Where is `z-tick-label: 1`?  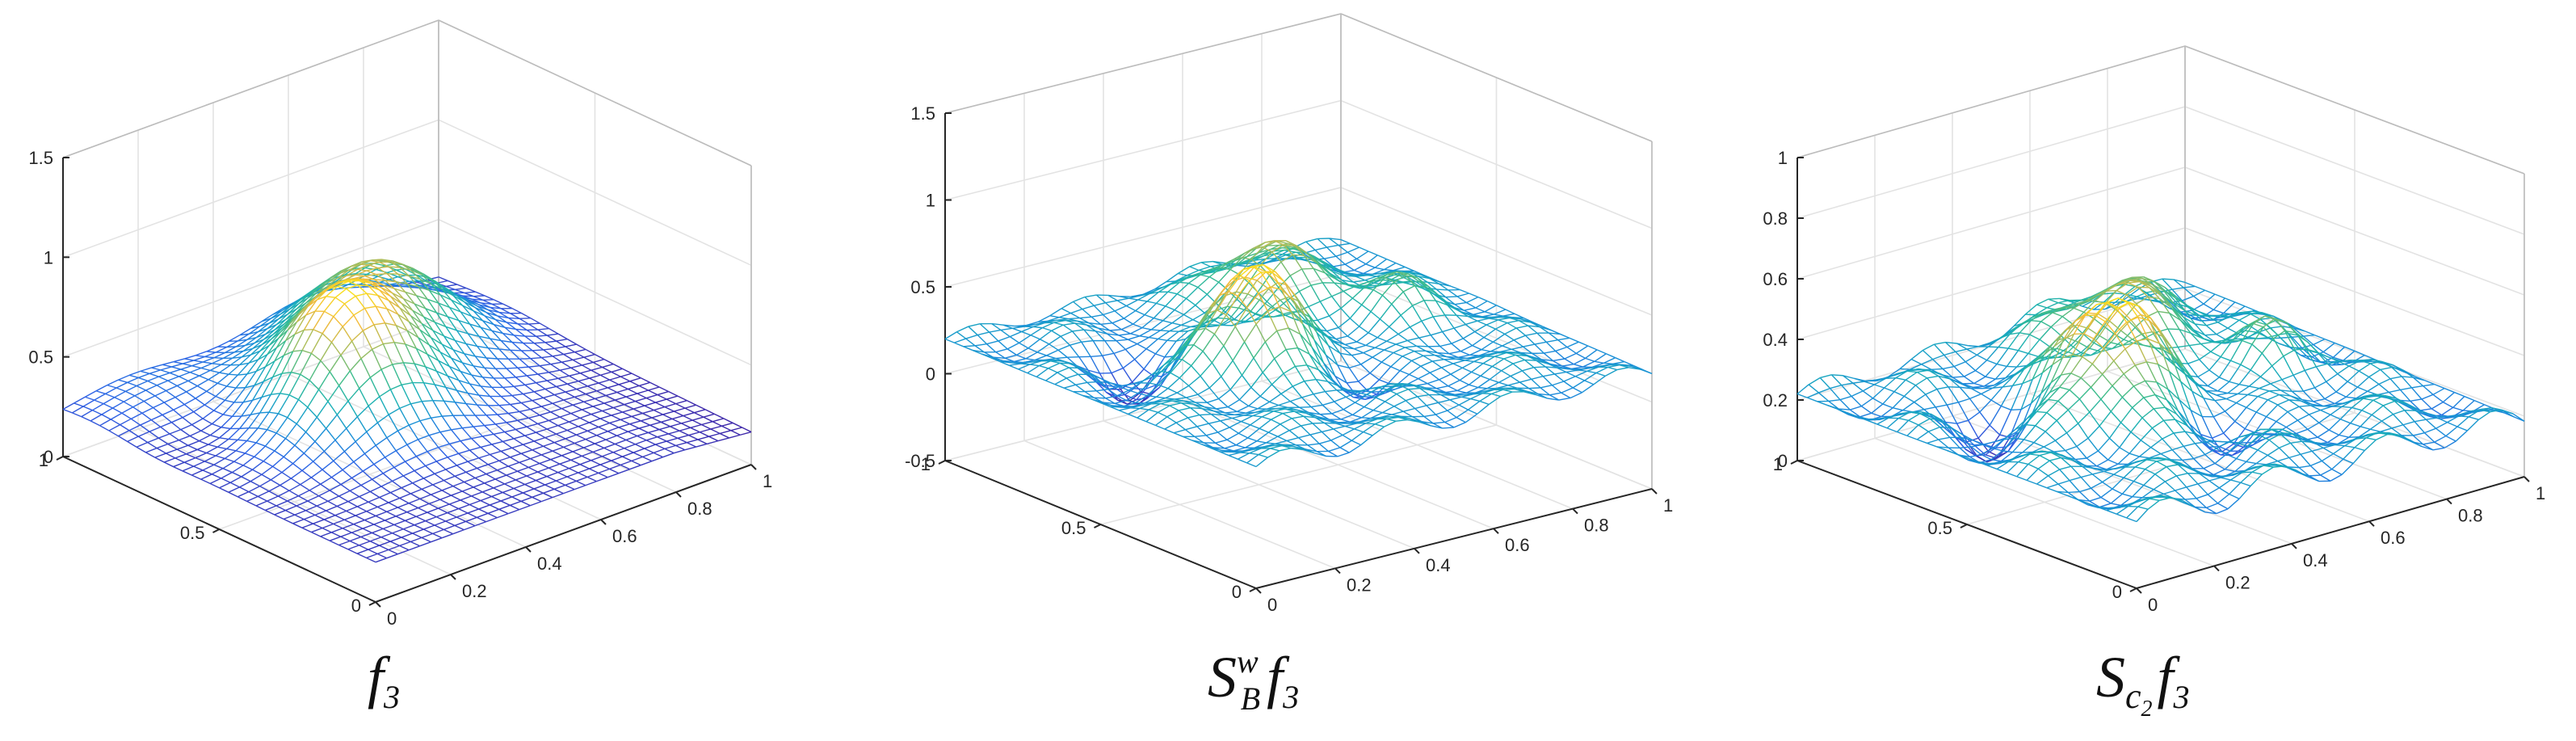
z-tick-label: 1 is located at coordinates (930, 201).